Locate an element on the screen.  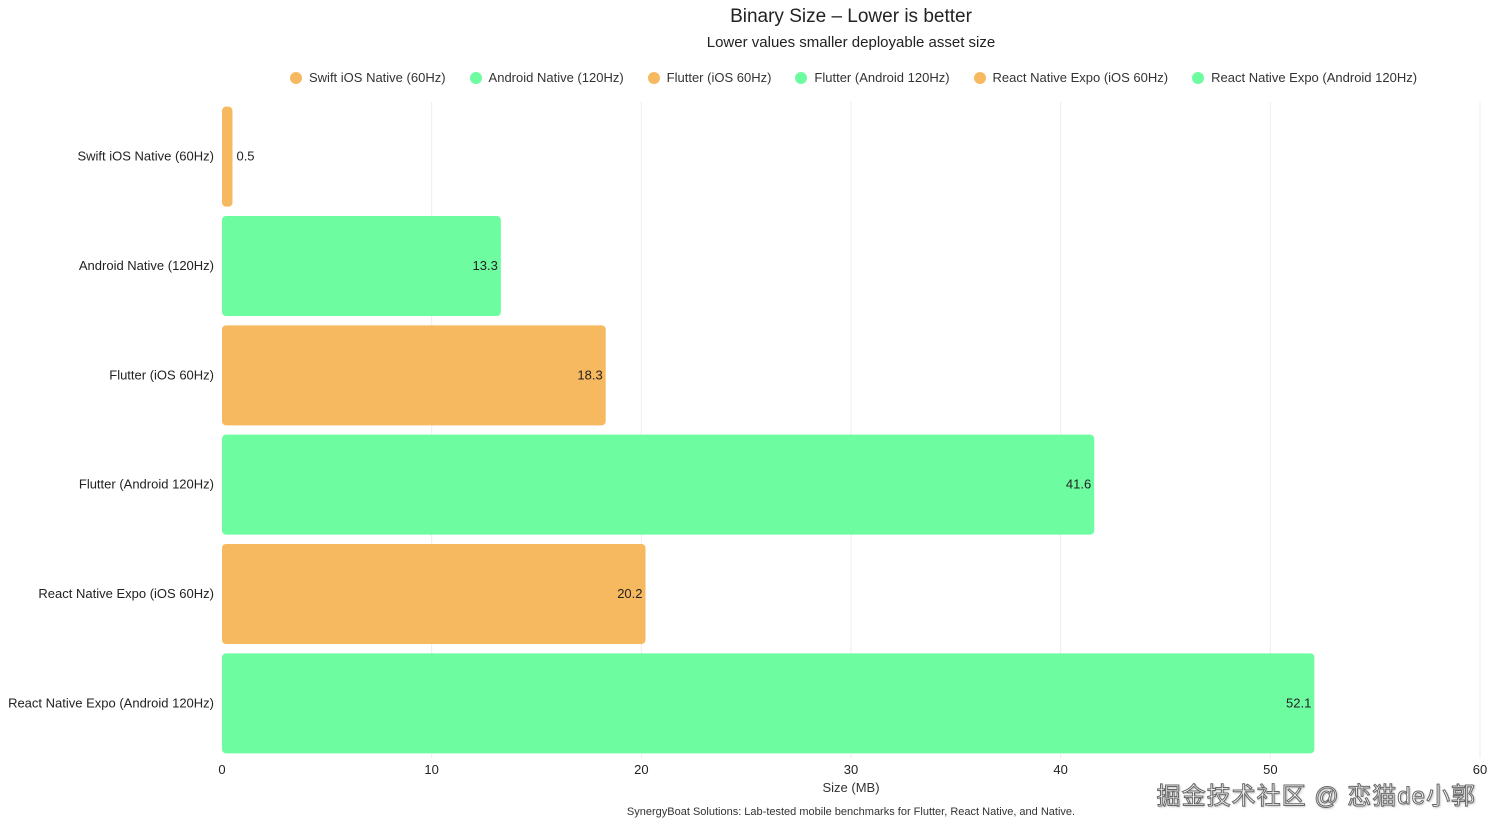
legend-label: React Native Expo (Android 120Hz) is located at coordinates (1314, 77).